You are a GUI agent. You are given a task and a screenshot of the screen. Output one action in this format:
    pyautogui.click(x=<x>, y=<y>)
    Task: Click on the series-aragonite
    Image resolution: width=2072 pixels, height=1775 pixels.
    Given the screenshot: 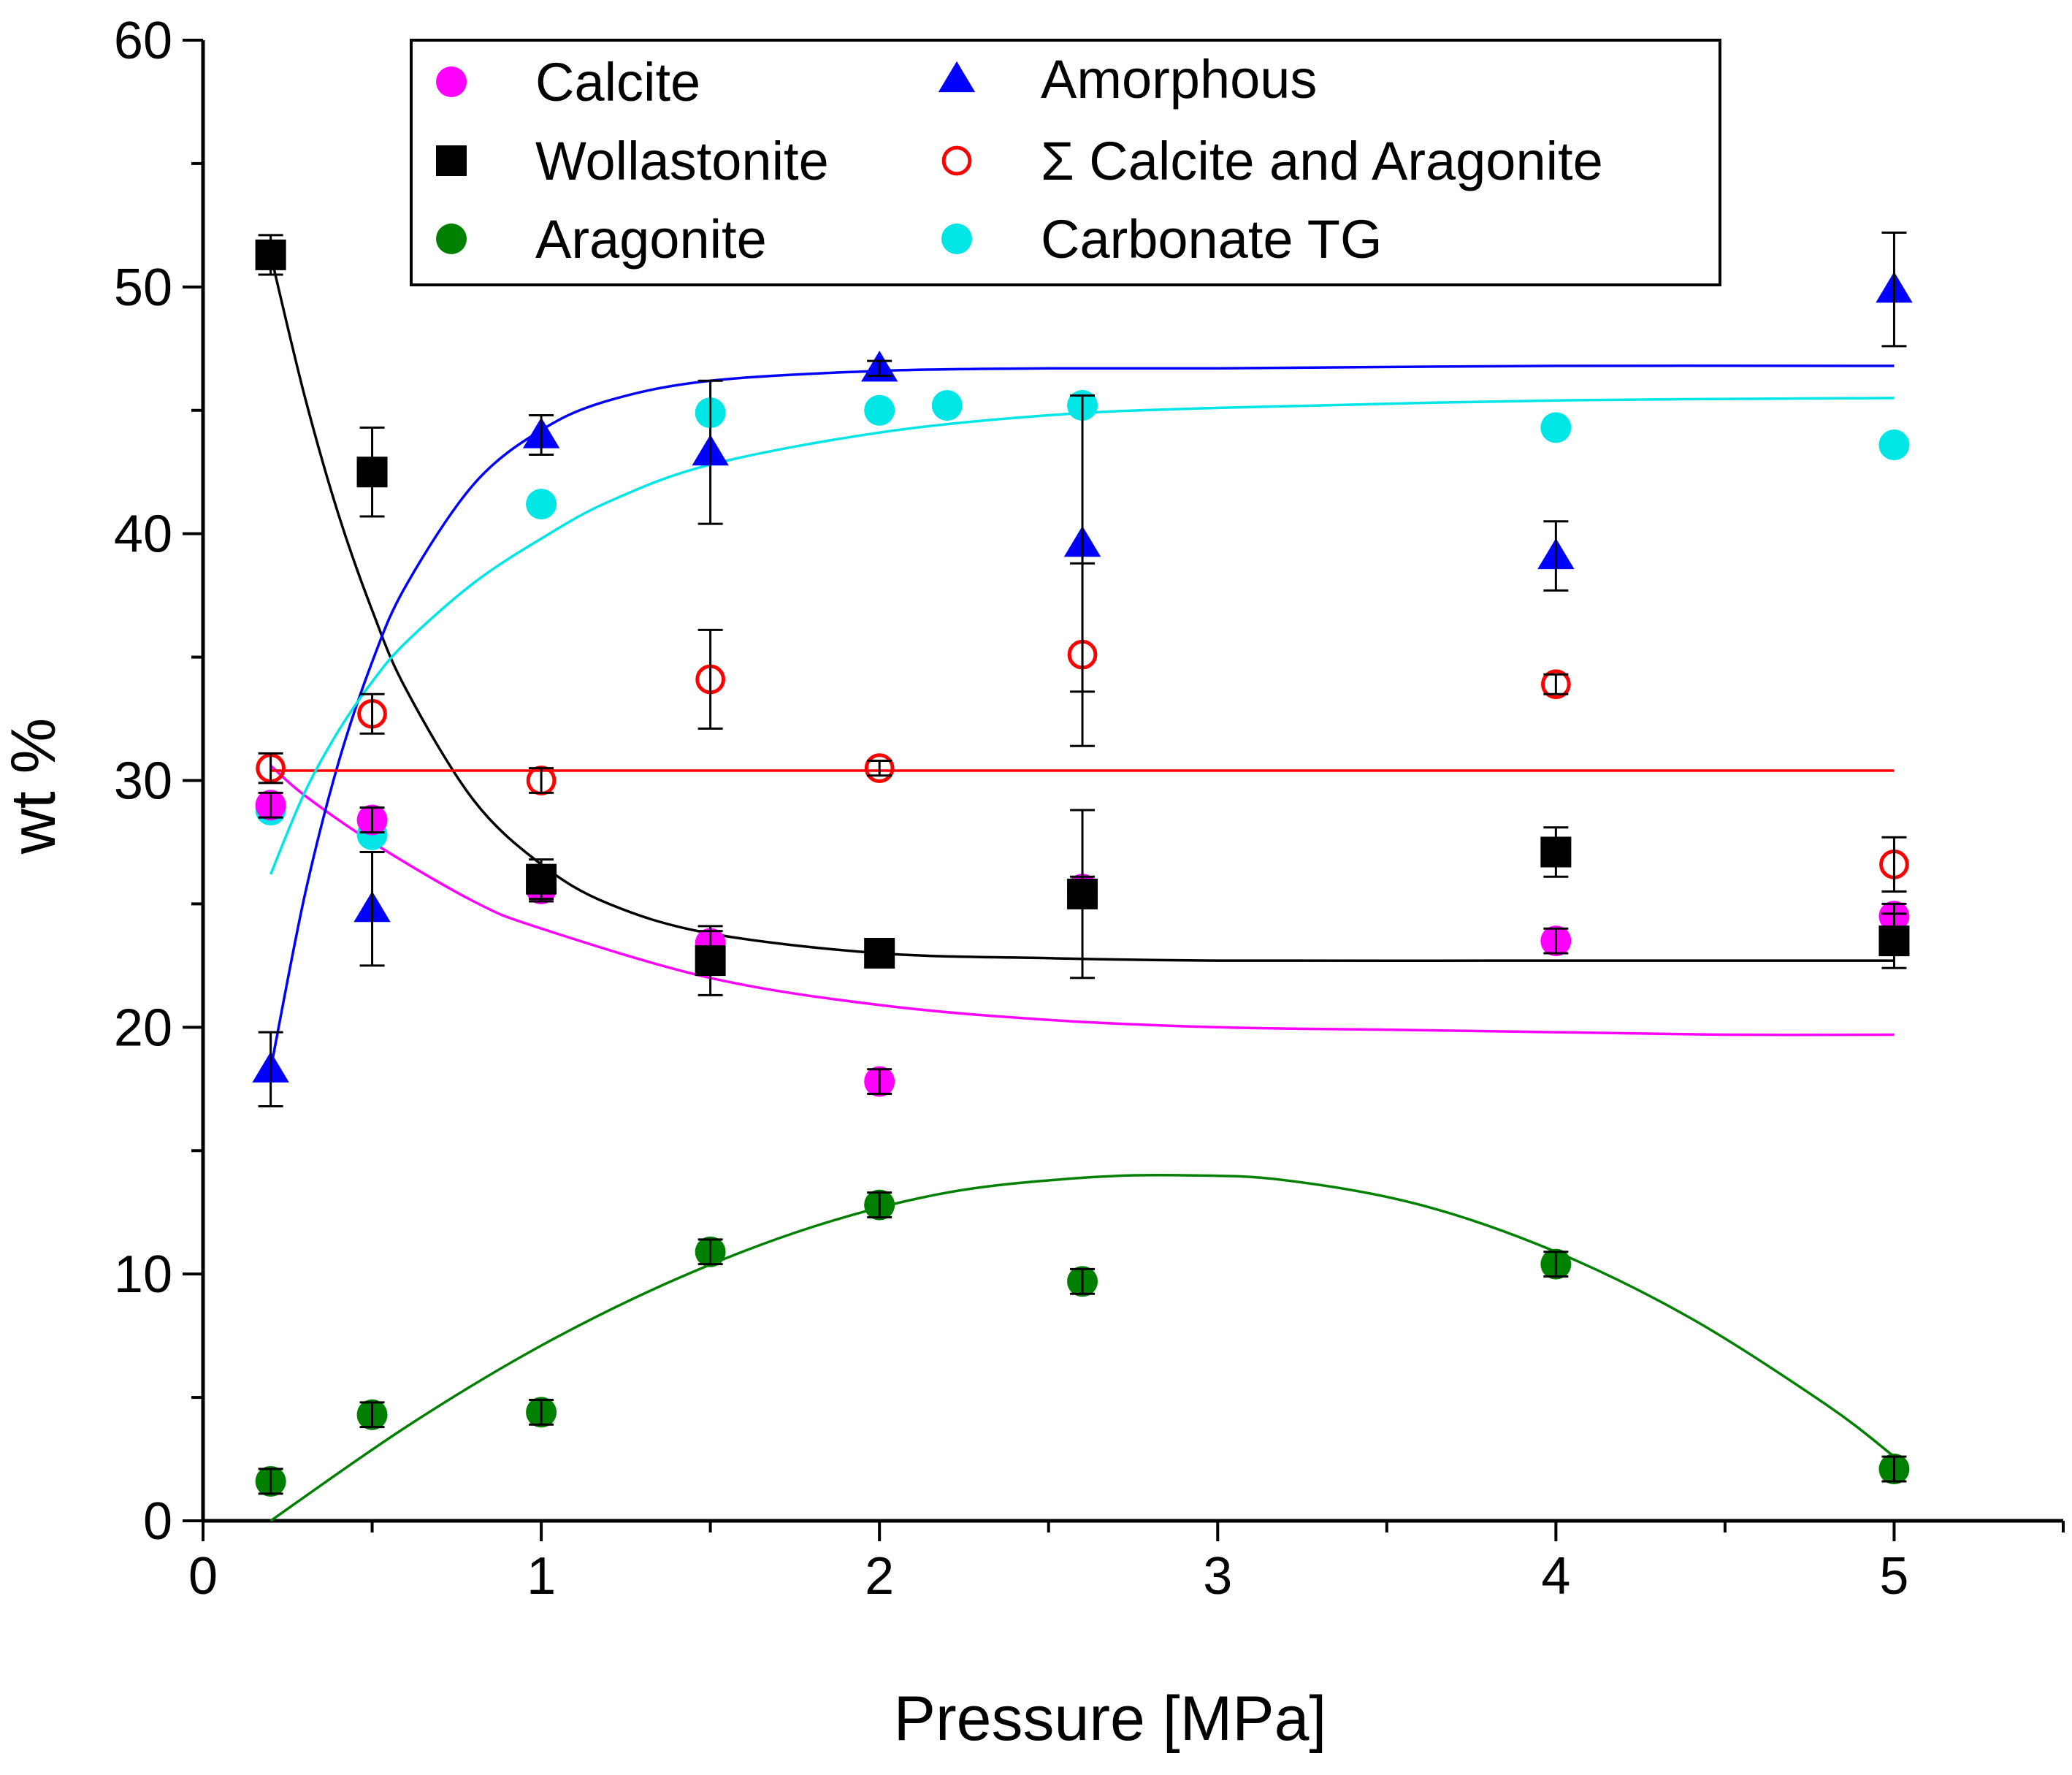 What is the action you would take?
    pyautogui.click(x=1082, y=1343)
    